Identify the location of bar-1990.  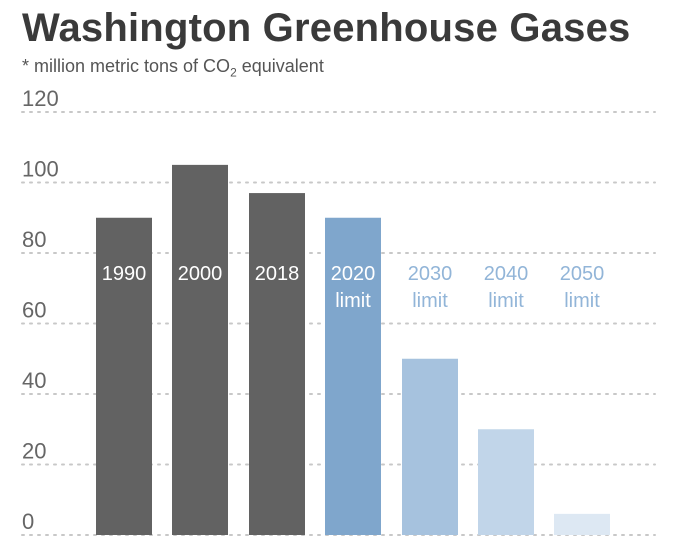
(124, 376).